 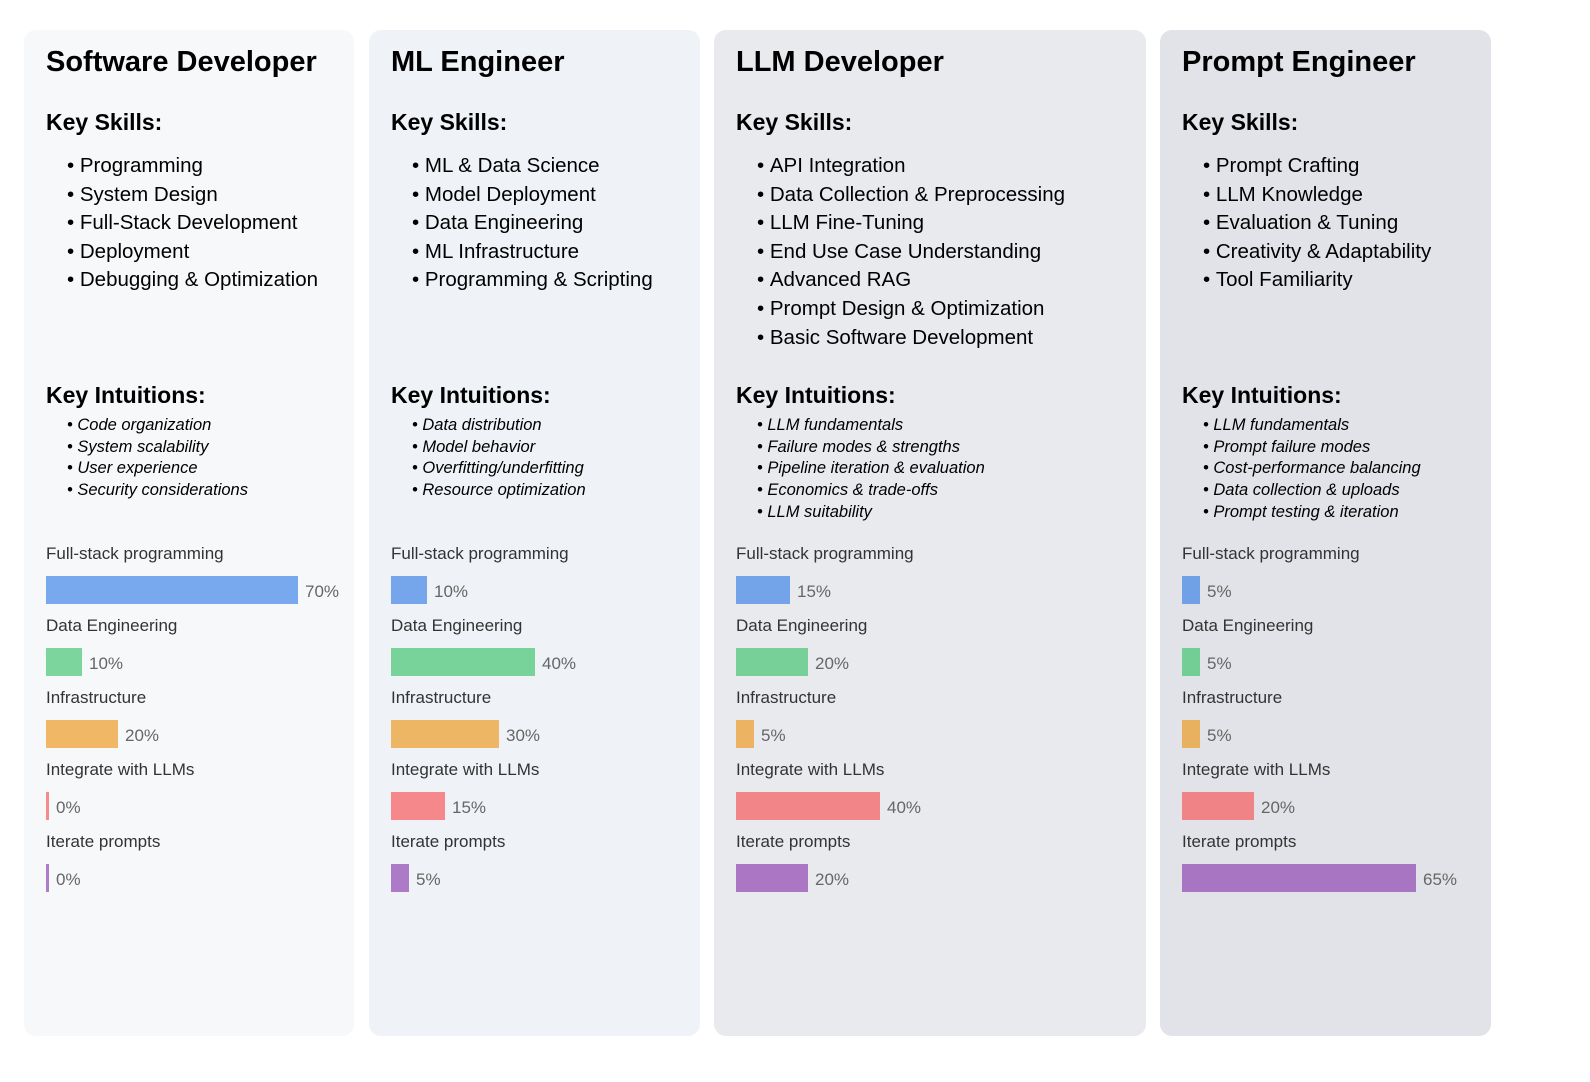 I want to click on intuition-item: Data distribution, so click(x=499, y=426).